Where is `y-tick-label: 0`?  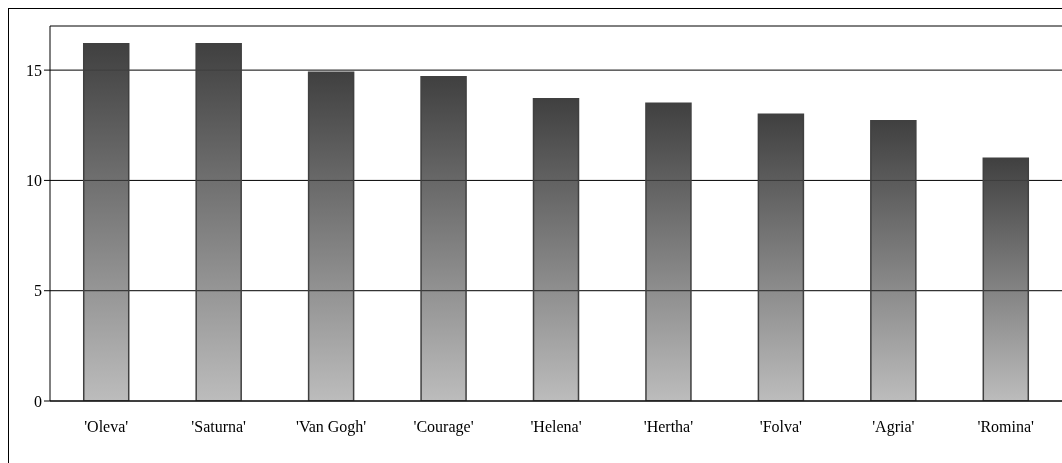 y-tick-label: 0 is located at coordinates (38, 401).